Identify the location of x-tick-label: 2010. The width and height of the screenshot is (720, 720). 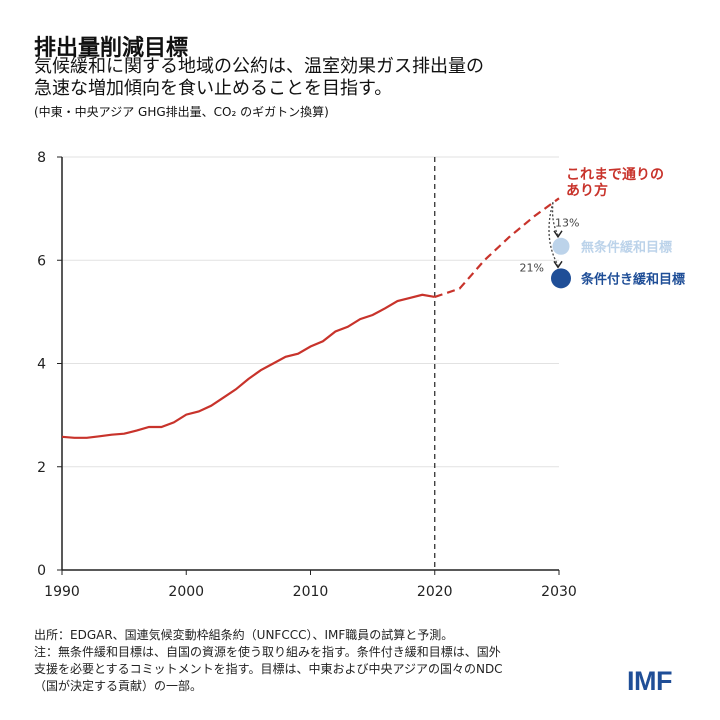
(311, 592).